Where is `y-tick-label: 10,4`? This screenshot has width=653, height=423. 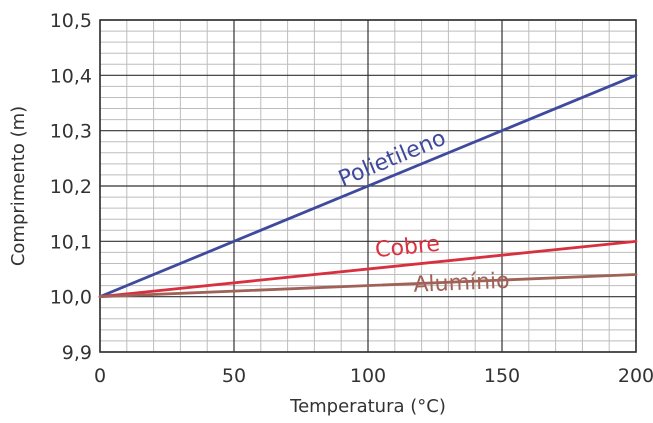
y-tick-label: 10,4 is located at coordinates (71, 76).